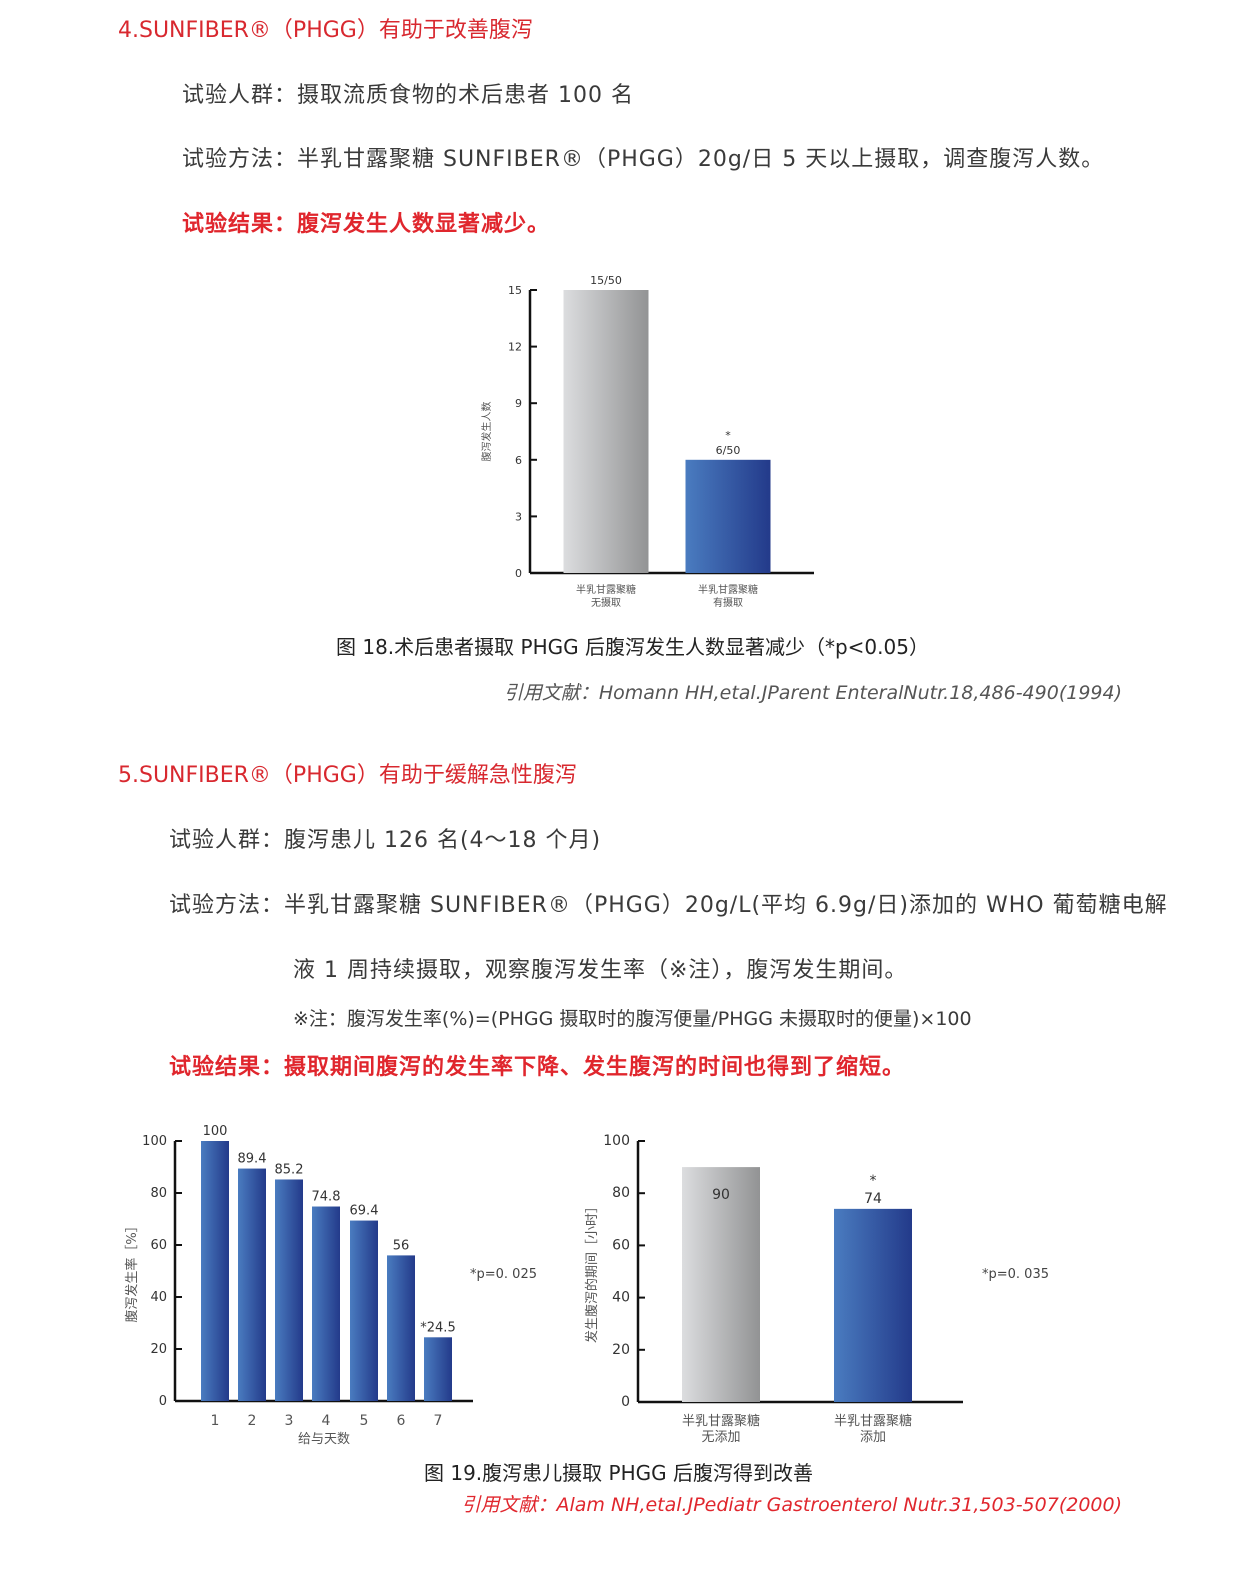 The image size is (1240, 1572). I want to click on section5-method-line2: 液 1 周持续摄取，观察腹泻发生率（※注），腹泻发生期间。, so click(600, 970).